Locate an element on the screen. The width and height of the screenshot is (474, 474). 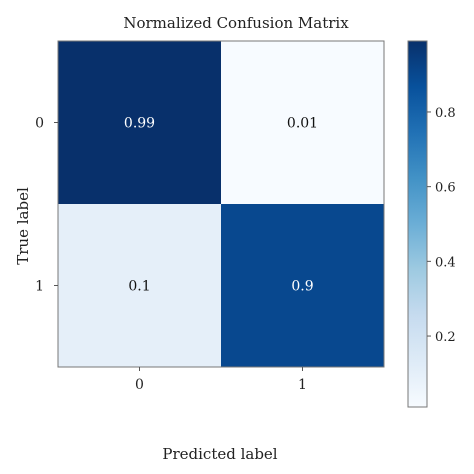
y-tick-label: 0 is located at coordinates (39, 124).